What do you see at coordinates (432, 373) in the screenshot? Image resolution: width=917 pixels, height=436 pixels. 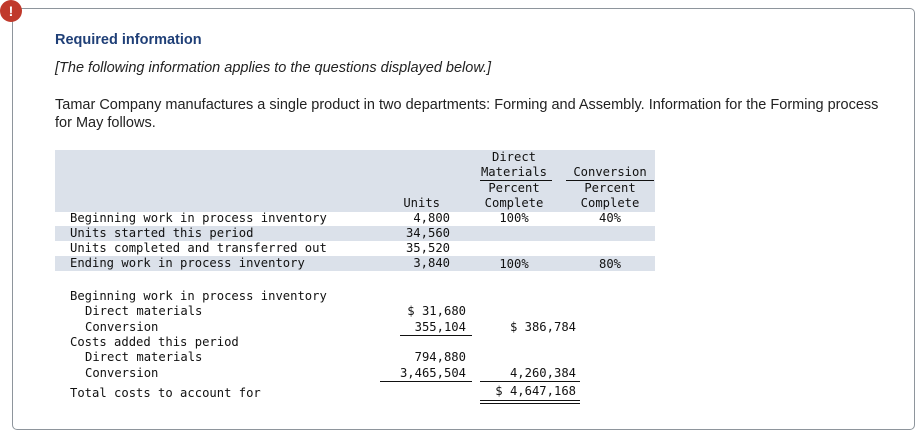 I see `add-conv-value: 3,465,504` at bounding box center [432, 373].